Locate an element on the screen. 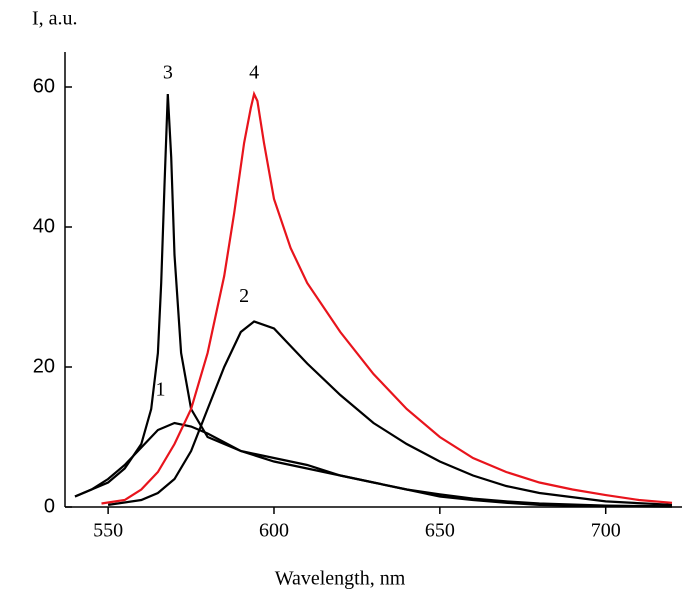 This screenshot has height=598, width=682. x-tick-label: 550 is located at coordinates (108, 531).